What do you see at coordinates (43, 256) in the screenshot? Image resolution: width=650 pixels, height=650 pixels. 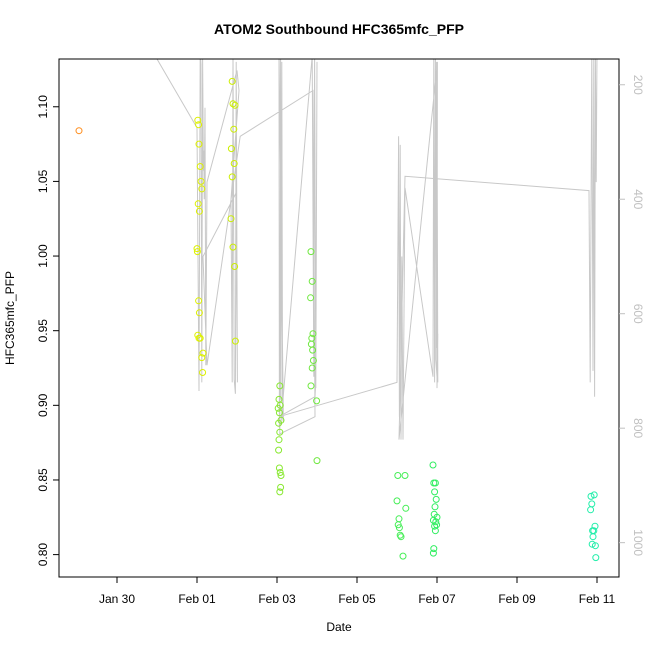 I see `y-tick-label: 1.00` at bounding box center [43, 256].